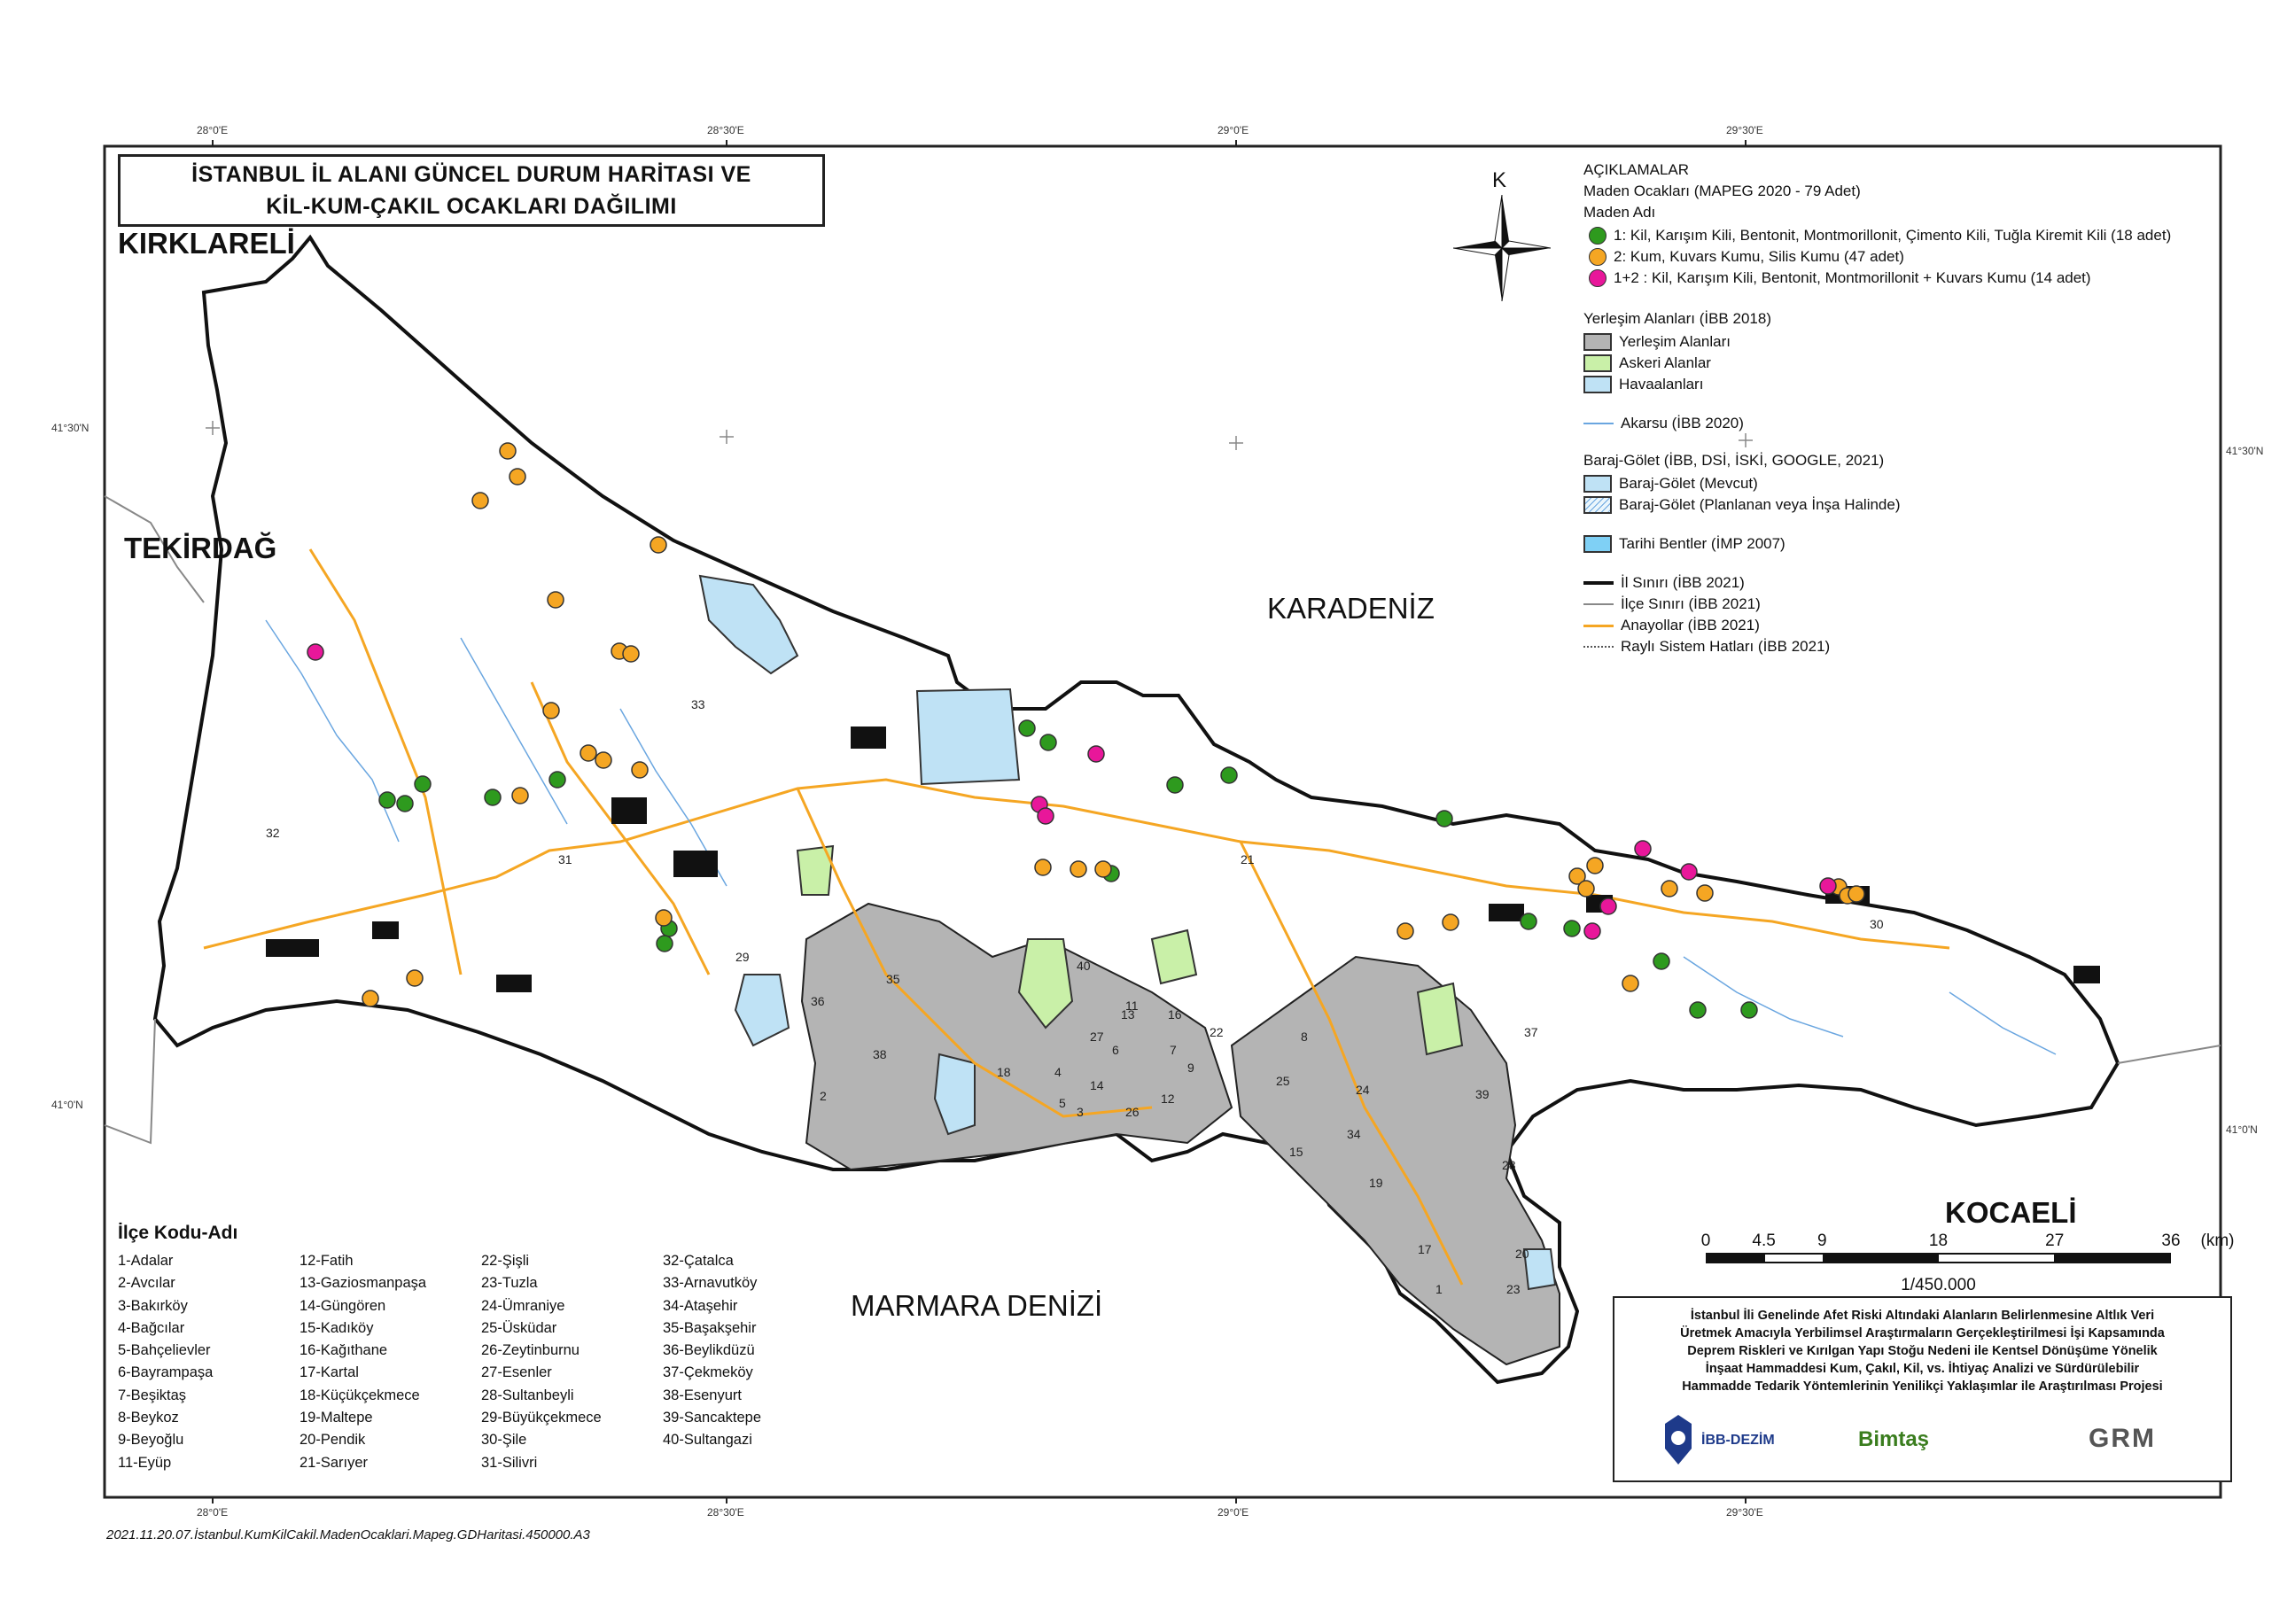 This screenshot has height=1624, width=2295. Describe the element at coordinates (517, 1372) in the screenshot. I see `district-item: 27-Esenler` at that location.